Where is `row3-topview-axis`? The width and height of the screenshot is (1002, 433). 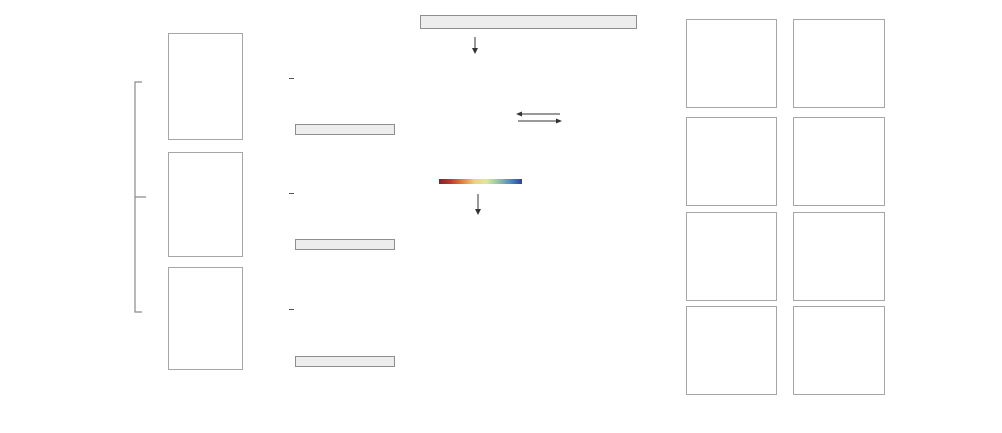
row3-topview-axis is located at coordinates (679, 256).